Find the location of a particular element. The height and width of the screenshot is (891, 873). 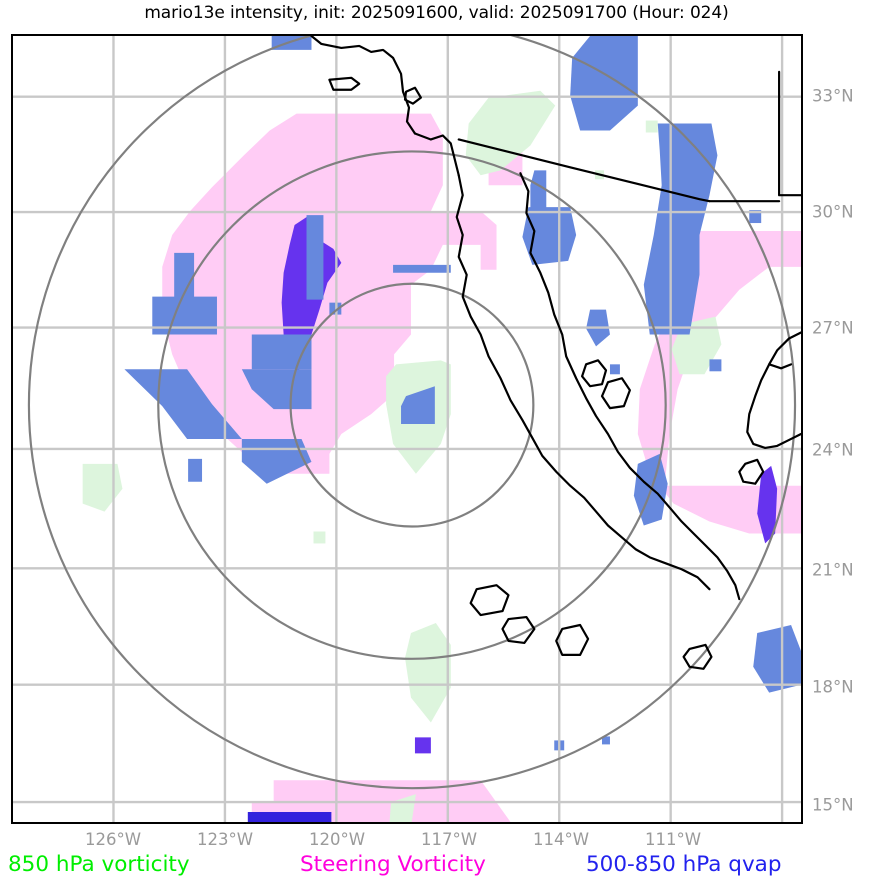

lon-tick-111w: 111°W is located at coordinates (673, 839).